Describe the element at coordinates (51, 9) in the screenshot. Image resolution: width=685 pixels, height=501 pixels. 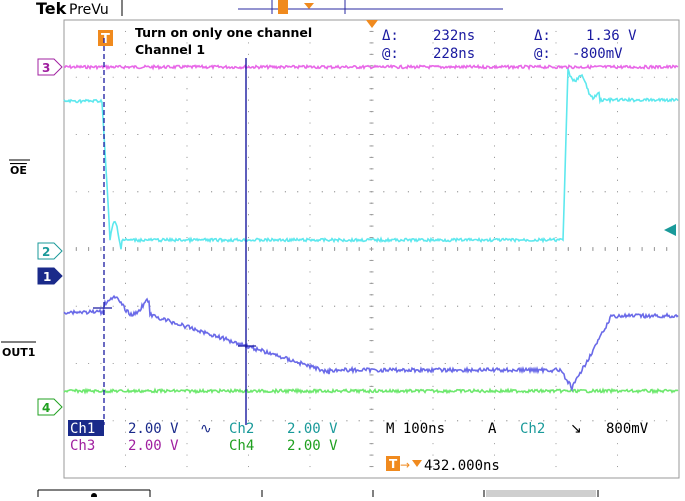
I see `brand-logo: Tek` at that location.